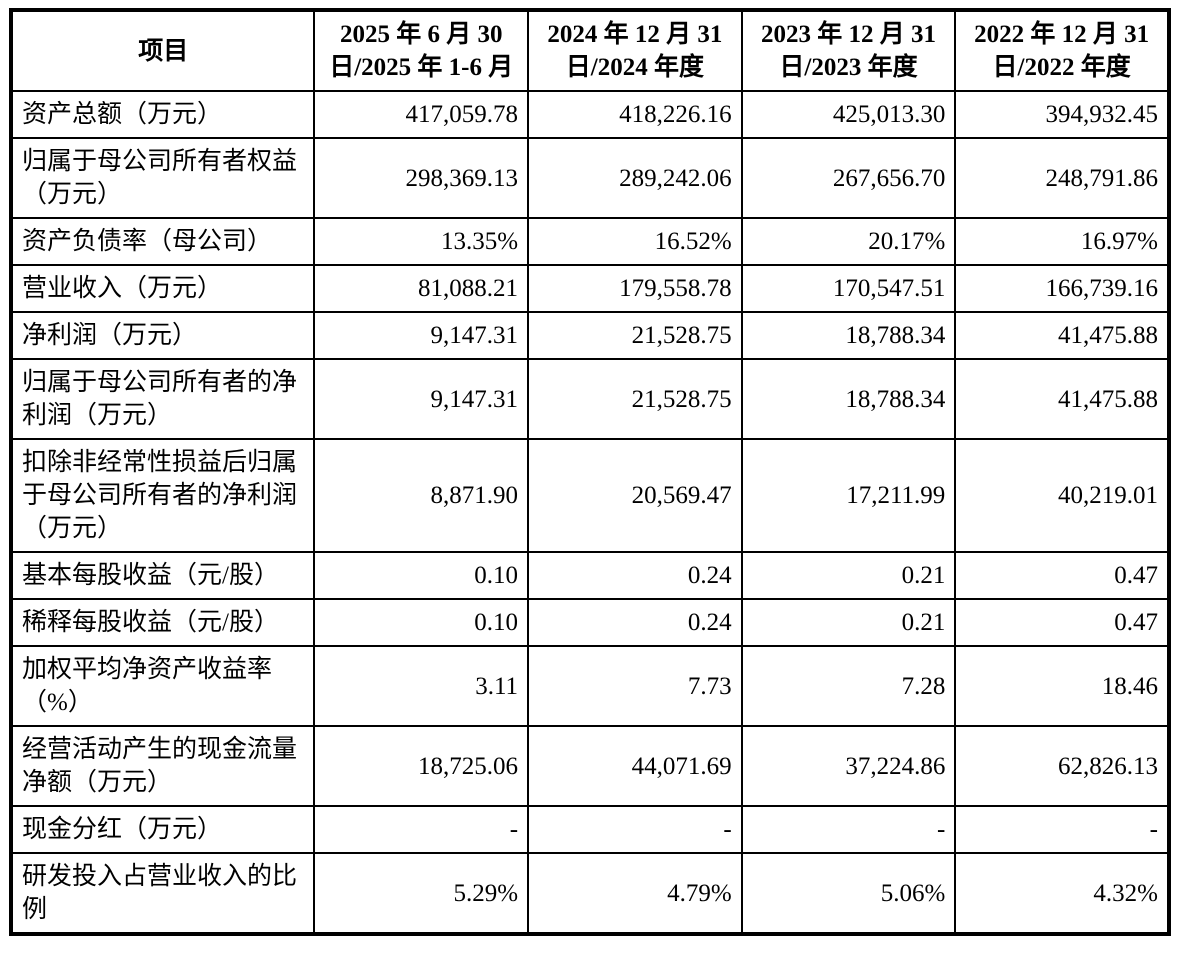 The width and height of the screenshot is (1180, 953). What do you see at coordinates (1062, 893) in the screenshot?
I see `row-value: 4.32%` at bounding box center [1062, 893].